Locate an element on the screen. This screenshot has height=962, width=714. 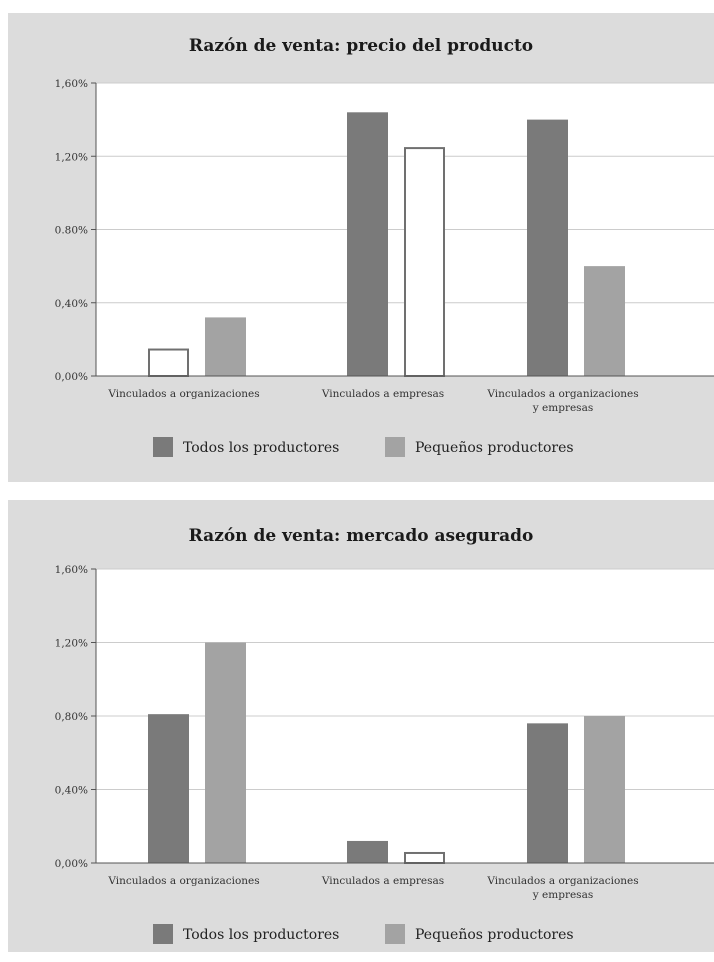
y-tick-label: 0,80% is located at coordinates (71, 717).